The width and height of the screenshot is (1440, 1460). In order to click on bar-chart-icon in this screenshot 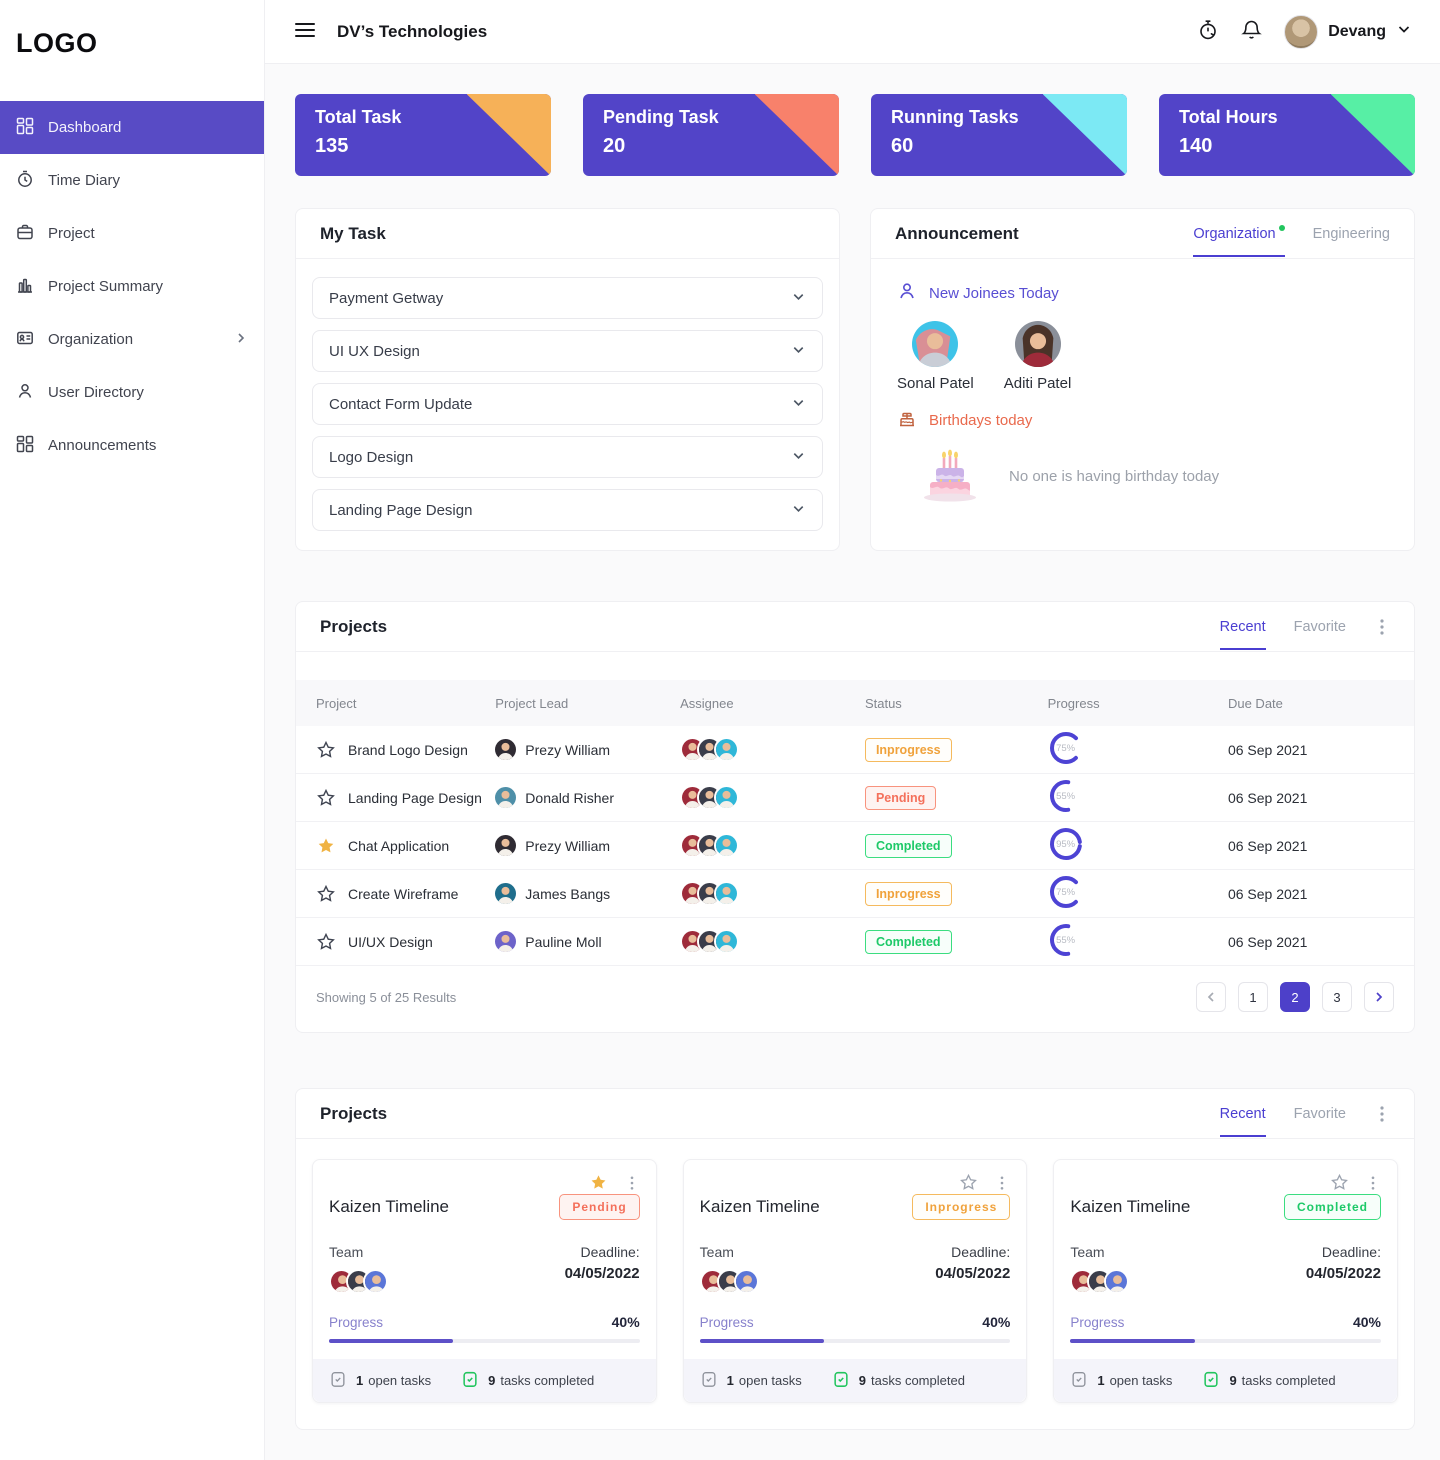, I will do `click(25, 287)`.